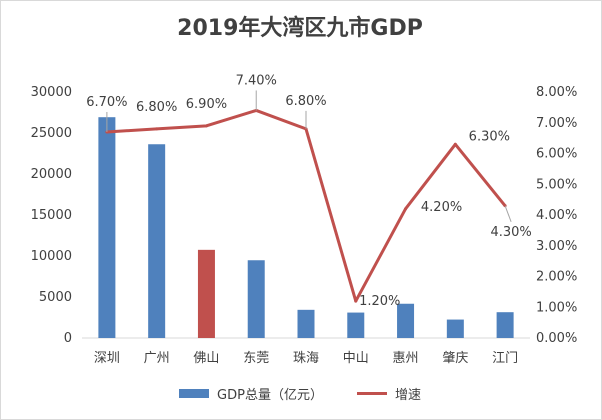 The height and width of the screenshot is (420, 602). I want to click on chart-title: 2019年大湾区九市GDP, so click(300, 28).